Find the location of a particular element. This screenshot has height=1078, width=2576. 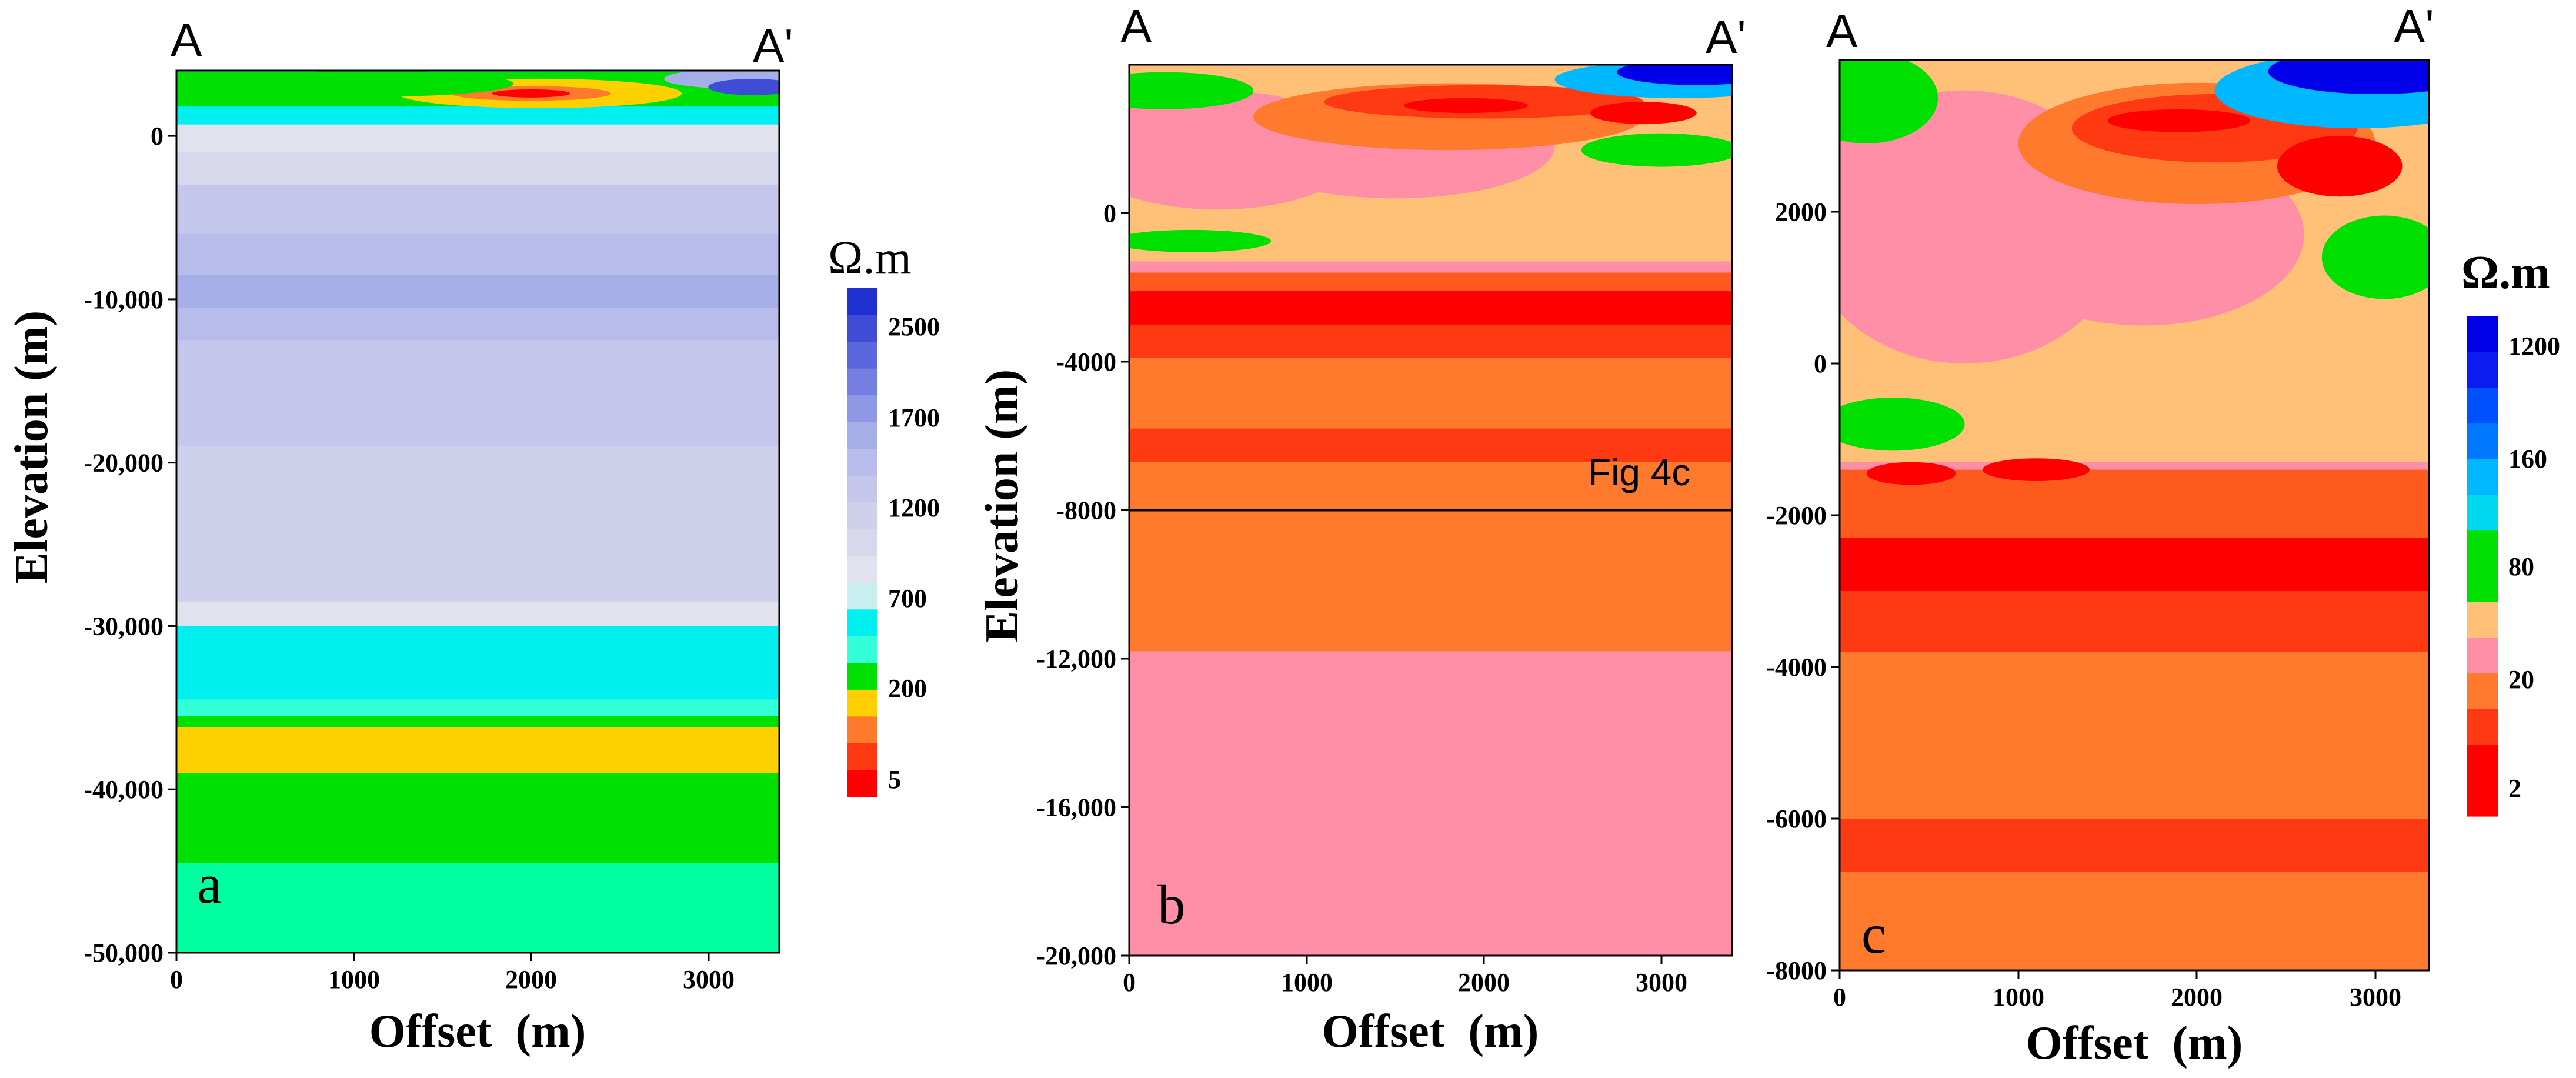

colorbar-label: 160 is located at coordinates (2527, 459).